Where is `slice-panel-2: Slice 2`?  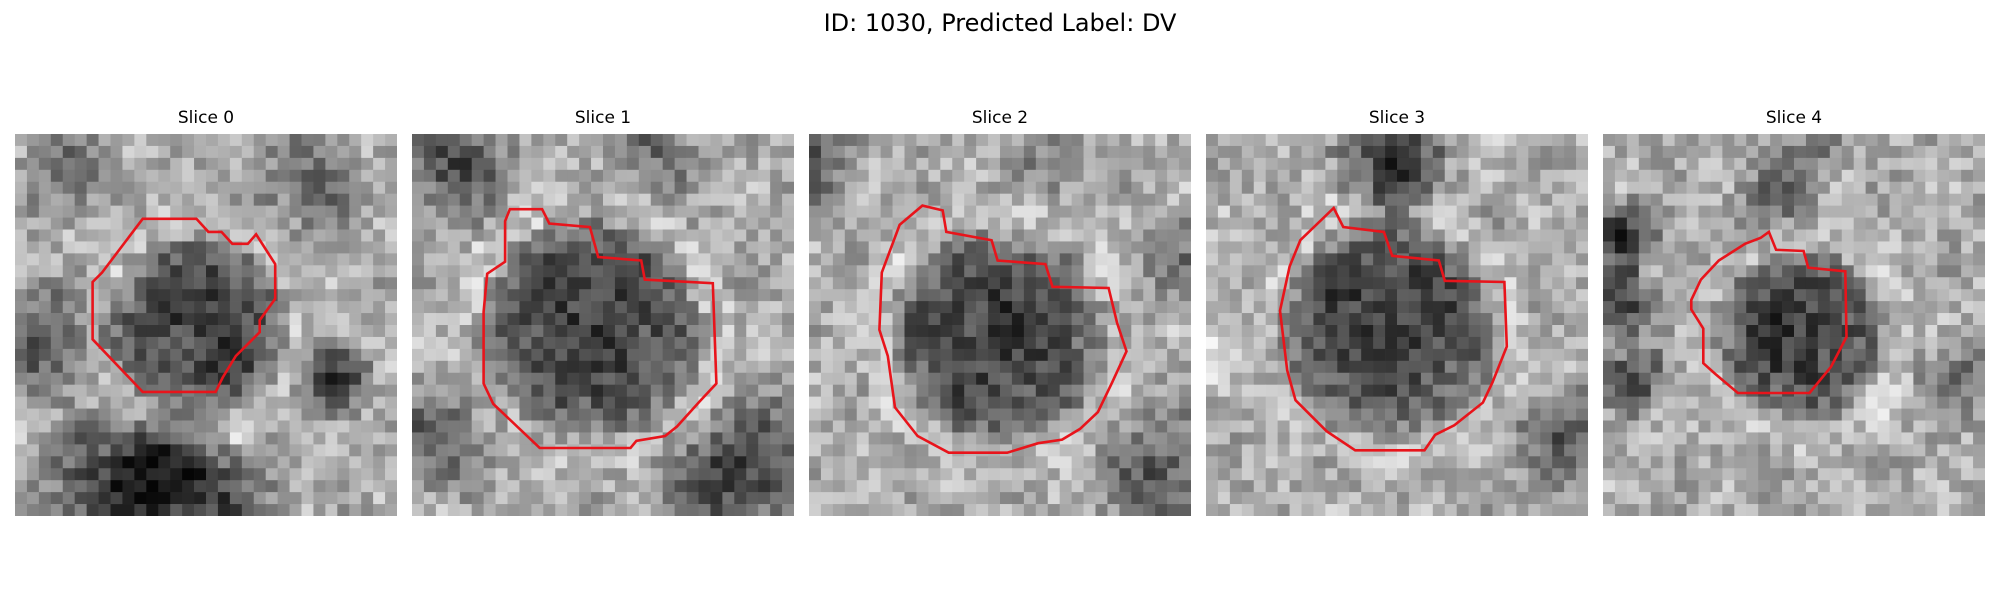
slice-panel-2: Slice 2 is located at coordinates (1000, 312).